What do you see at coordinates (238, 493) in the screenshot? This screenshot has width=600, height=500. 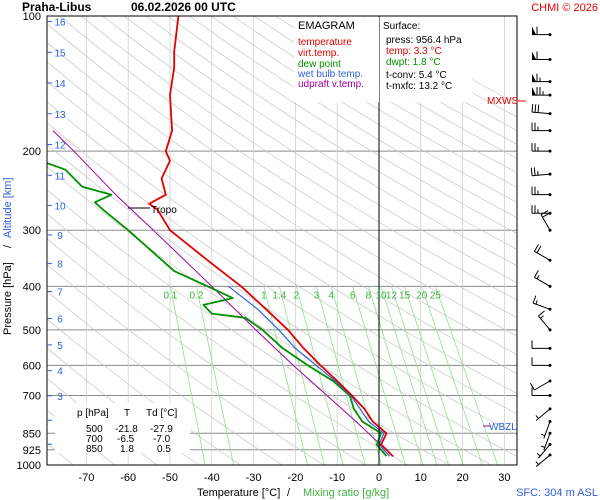 I see `x-axis-label: Temperature [°C]` at bounding box center [238, 493].